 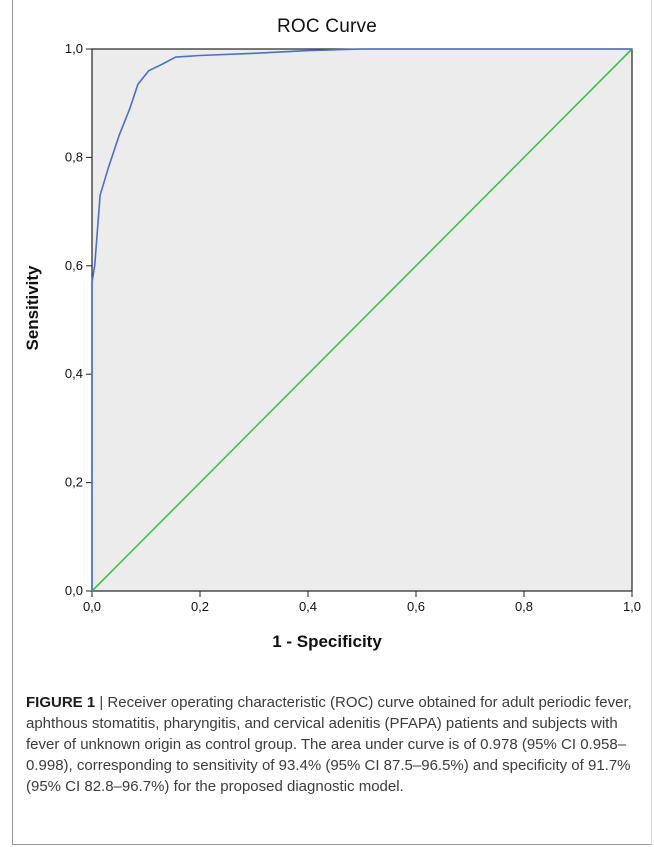 What do you see at coordinates (74, 156) in the screenshot?
I see `y-tick-label: 0,8` at bounding box center [74, 156].